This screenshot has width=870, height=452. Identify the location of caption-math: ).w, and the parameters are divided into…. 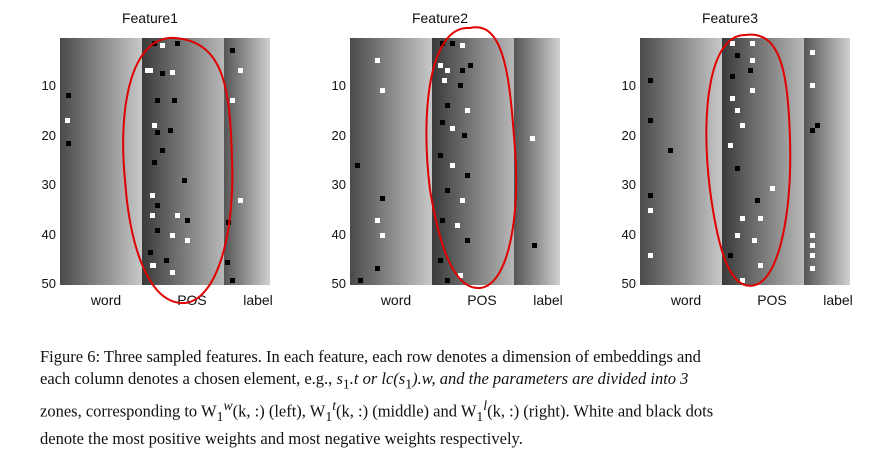
(550, 378).